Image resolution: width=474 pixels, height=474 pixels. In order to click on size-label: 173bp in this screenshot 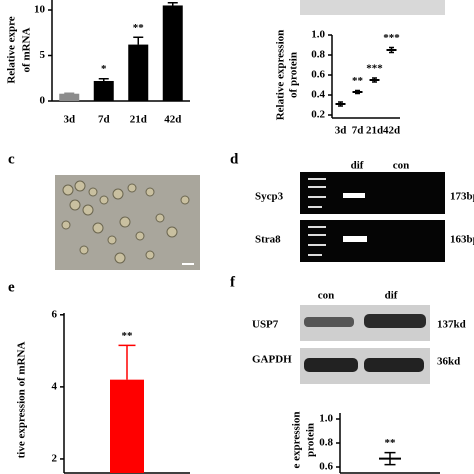, I will do `click(462, 197)`.